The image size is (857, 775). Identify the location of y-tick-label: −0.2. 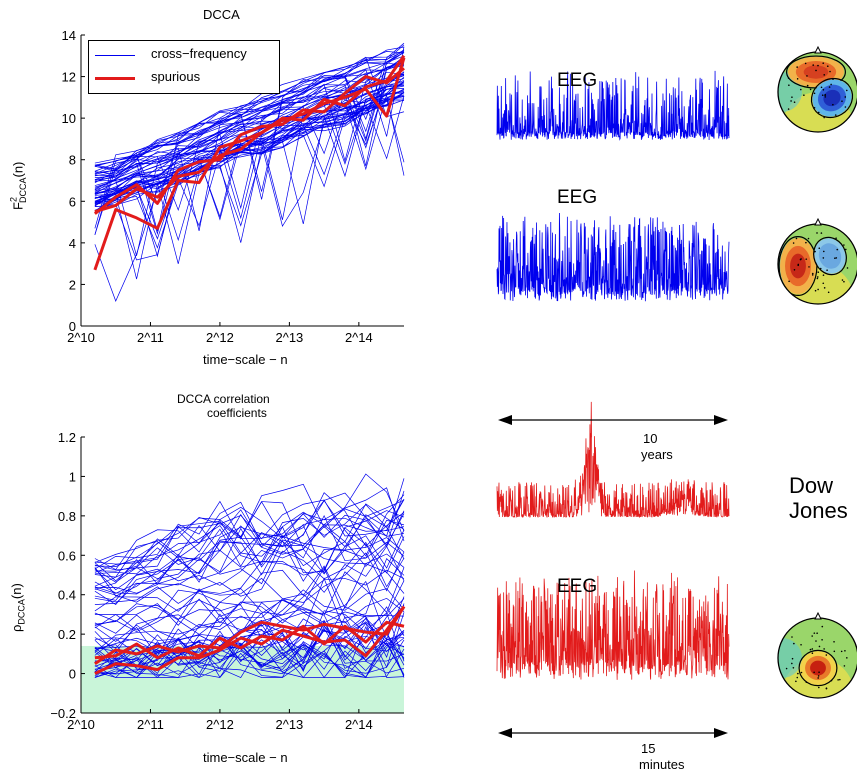
(63, 713).